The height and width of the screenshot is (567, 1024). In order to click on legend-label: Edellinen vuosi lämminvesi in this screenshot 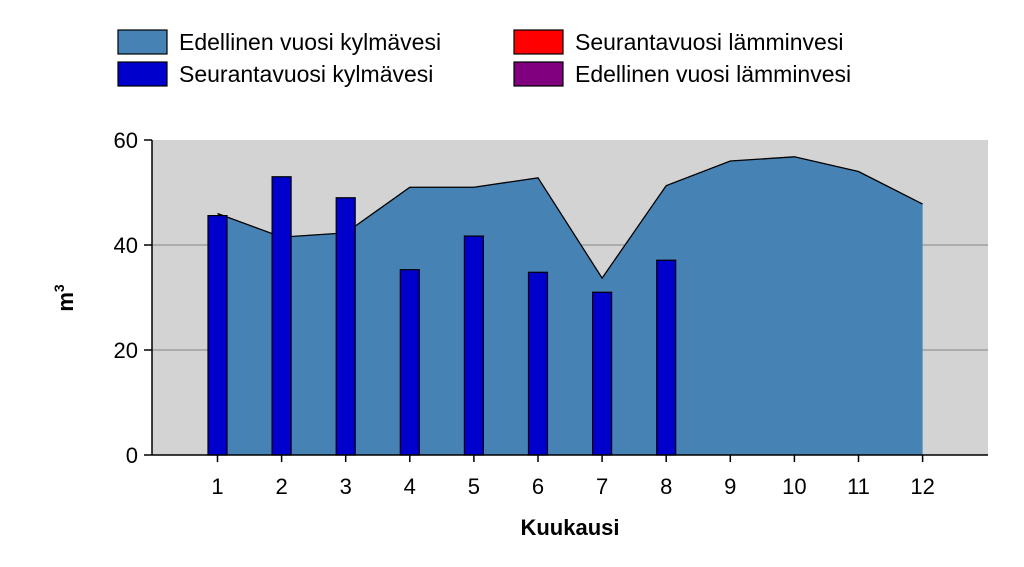, I will do `click(713, 74)`.